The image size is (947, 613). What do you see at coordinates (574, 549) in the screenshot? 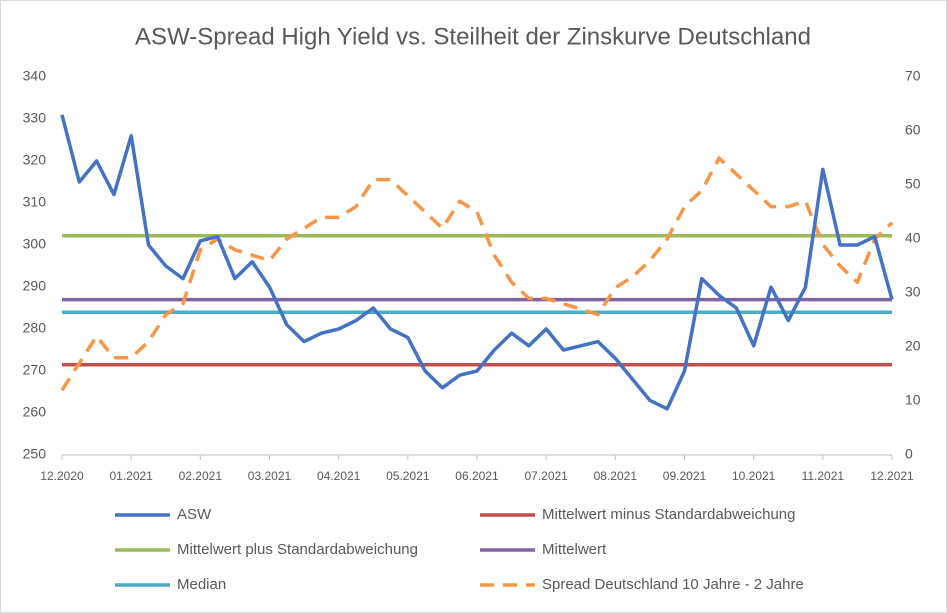
I see `legend-label: Mittelwert` at bounding box center [574, 549].